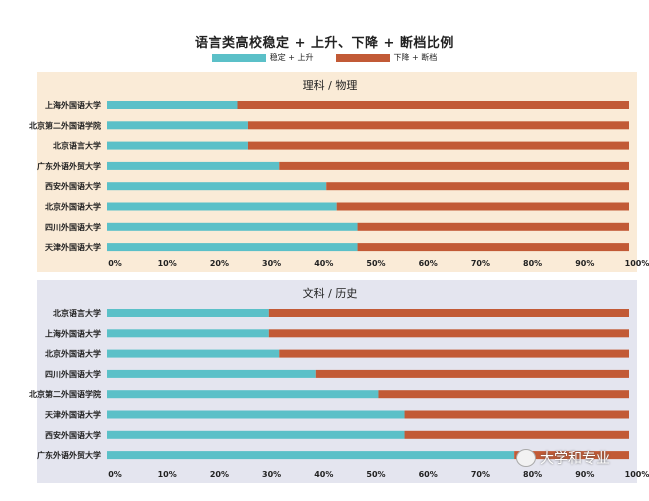  What do you see at coordinates (362, 57) in the screenshot?
I see `legend-swatch-down` at bounding box center [362, 57].